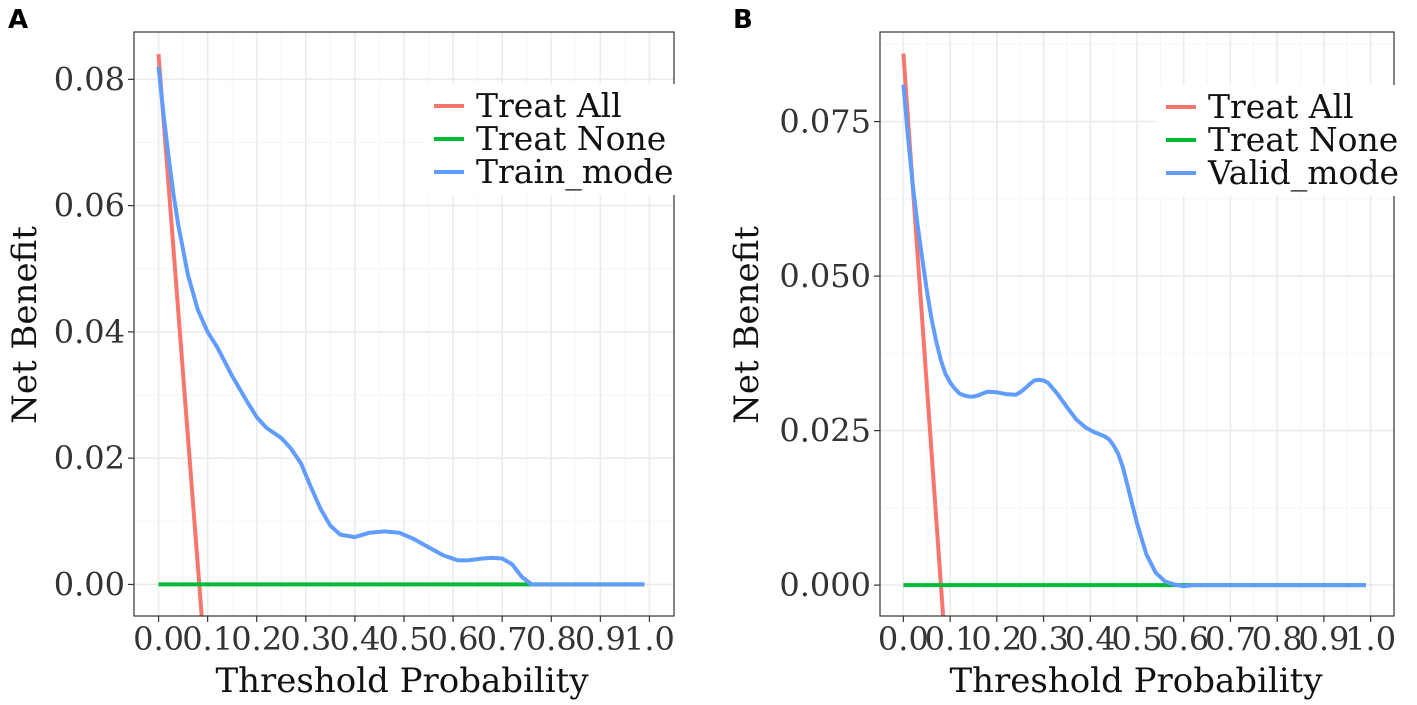 Image resolution: width=1417 pixels, height=705 pixels. Describe the element at coordinates (89, 584) in the screenshot. I see `y-tick-label: 0.00` at that location.